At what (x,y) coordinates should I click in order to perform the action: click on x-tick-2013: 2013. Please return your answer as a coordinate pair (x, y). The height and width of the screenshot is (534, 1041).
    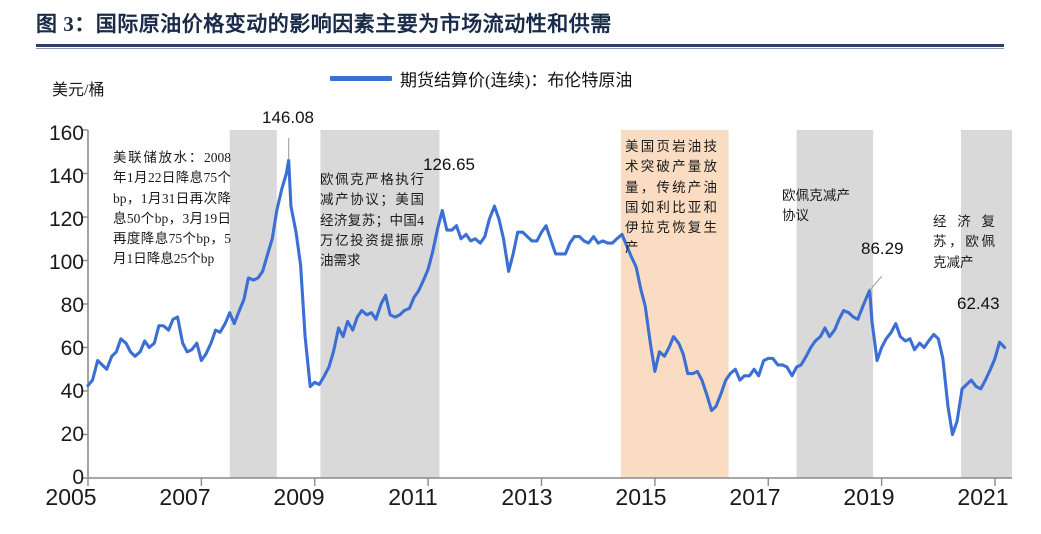
    Looking at the image, I should click on (527, 497).